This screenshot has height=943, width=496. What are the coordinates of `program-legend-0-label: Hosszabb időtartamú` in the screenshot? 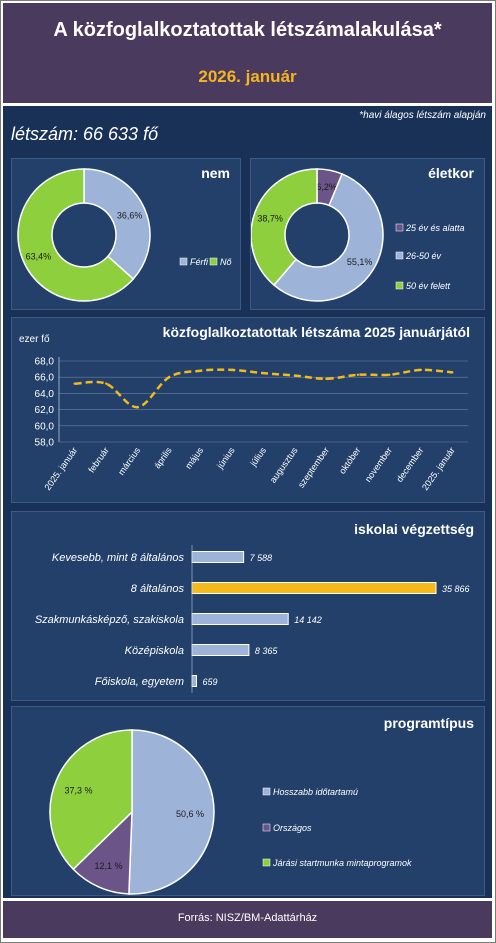 It's located at (315, 792).